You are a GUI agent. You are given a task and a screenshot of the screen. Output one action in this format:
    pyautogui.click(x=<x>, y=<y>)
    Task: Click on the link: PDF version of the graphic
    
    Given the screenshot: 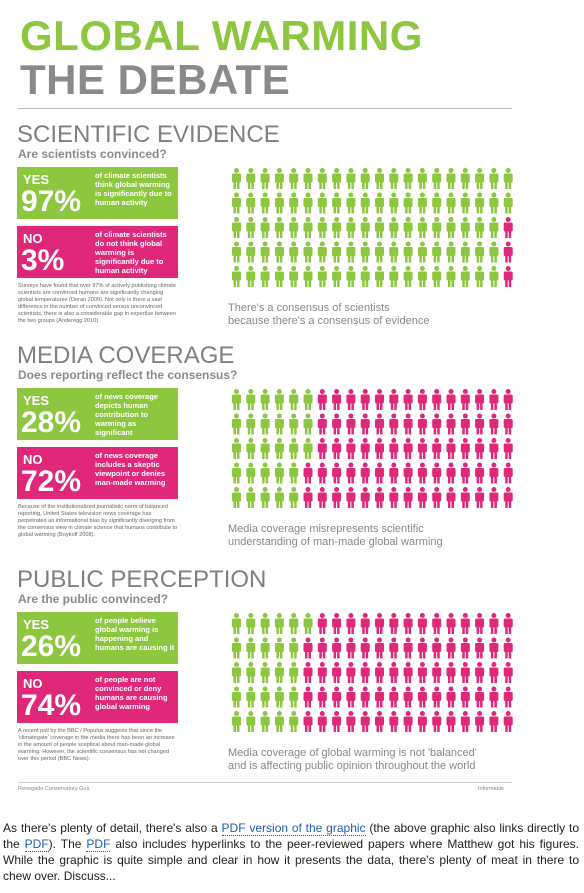 What is the action you would take?
    pyautogui.click(x=293, y=828)
    